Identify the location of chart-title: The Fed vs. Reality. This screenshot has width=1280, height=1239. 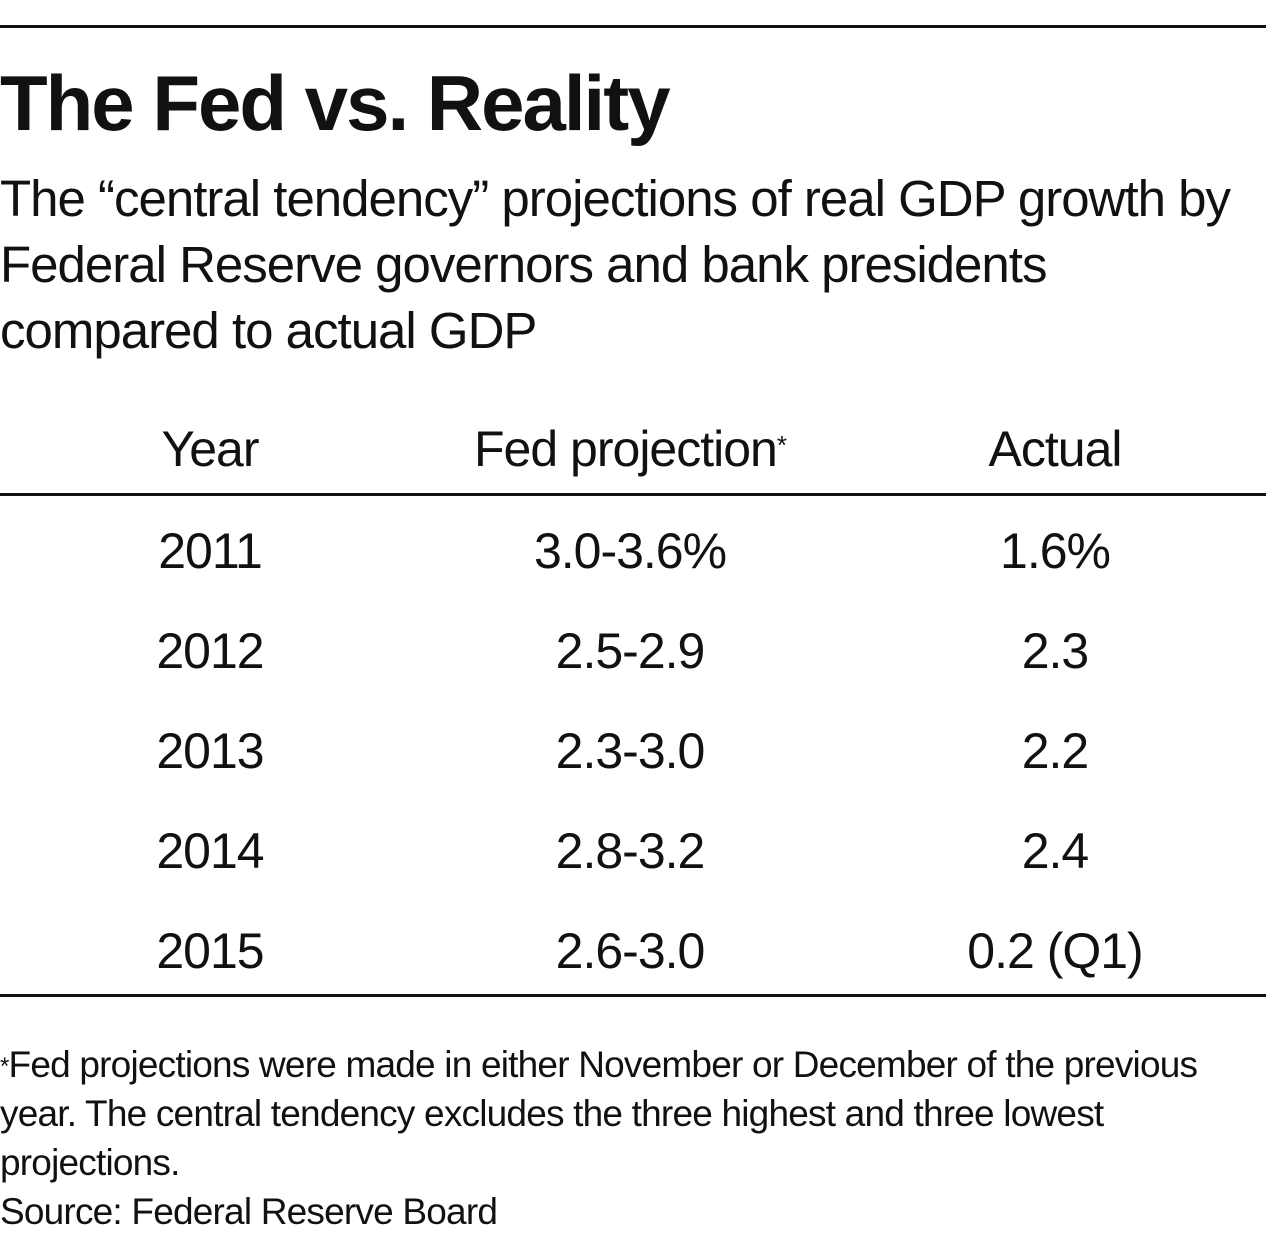
(335, 103).